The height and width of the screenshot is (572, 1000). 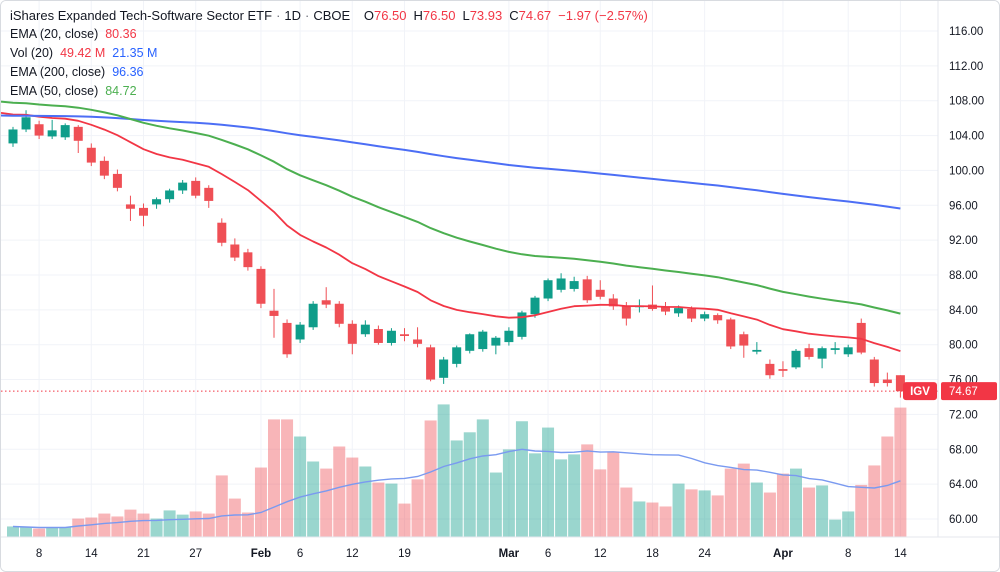 I want to click on indicator-value: 80.36, so click(x=121, y=34).